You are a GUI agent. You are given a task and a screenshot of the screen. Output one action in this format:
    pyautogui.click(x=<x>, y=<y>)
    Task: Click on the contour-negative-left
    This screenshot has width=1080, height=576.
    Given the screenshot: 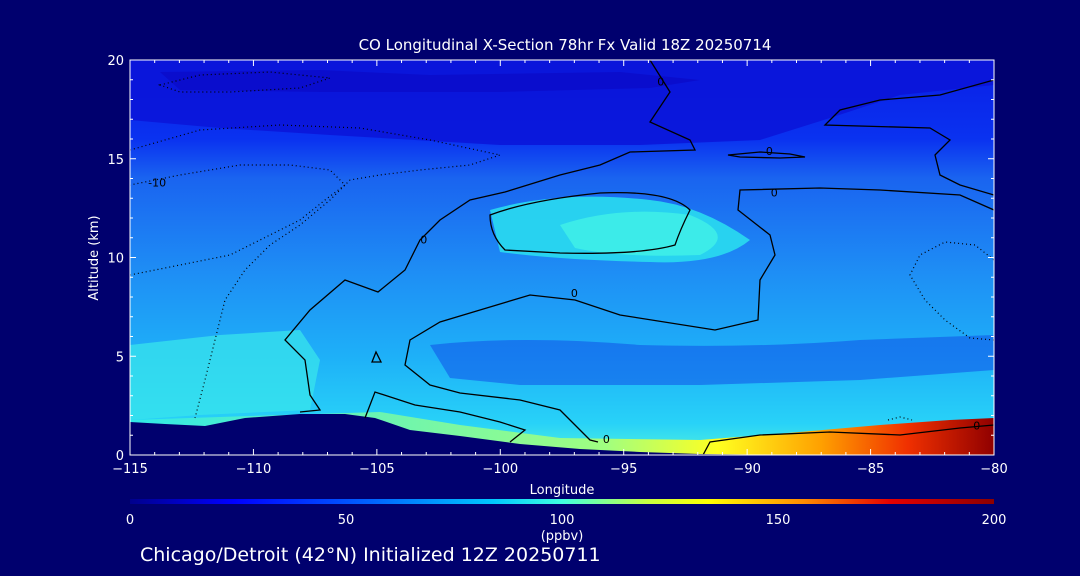 What is the action you would take?
    pyautogui.click(x=238, y=220)
    